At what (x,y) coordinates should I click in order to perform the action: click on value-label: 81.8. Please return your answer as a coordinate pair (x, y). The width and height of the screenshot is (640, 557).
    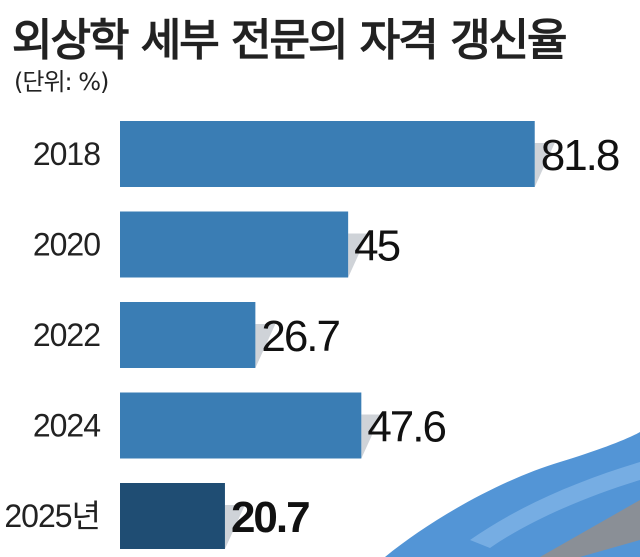
    Looking at the image, I should click on (580, 155).